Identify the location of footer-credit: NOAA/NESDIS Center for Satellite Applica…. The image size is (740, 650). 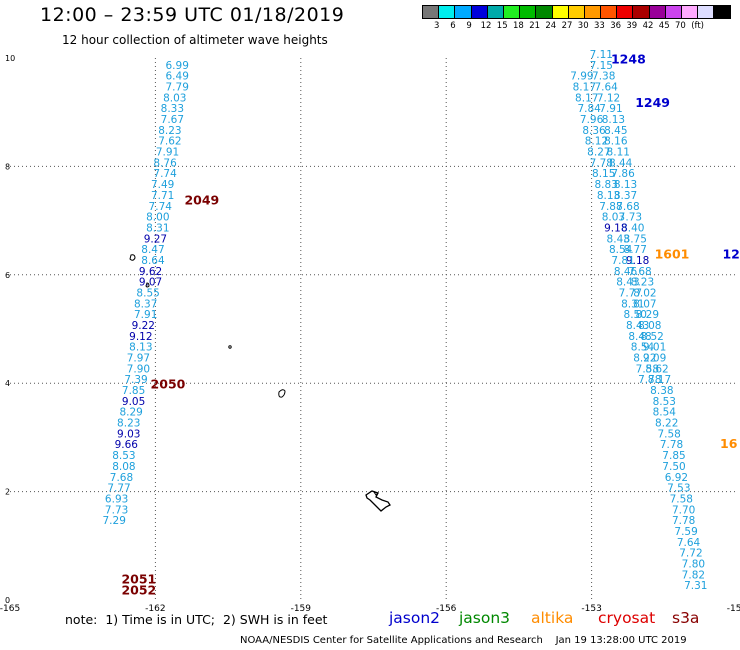
(463, 640).